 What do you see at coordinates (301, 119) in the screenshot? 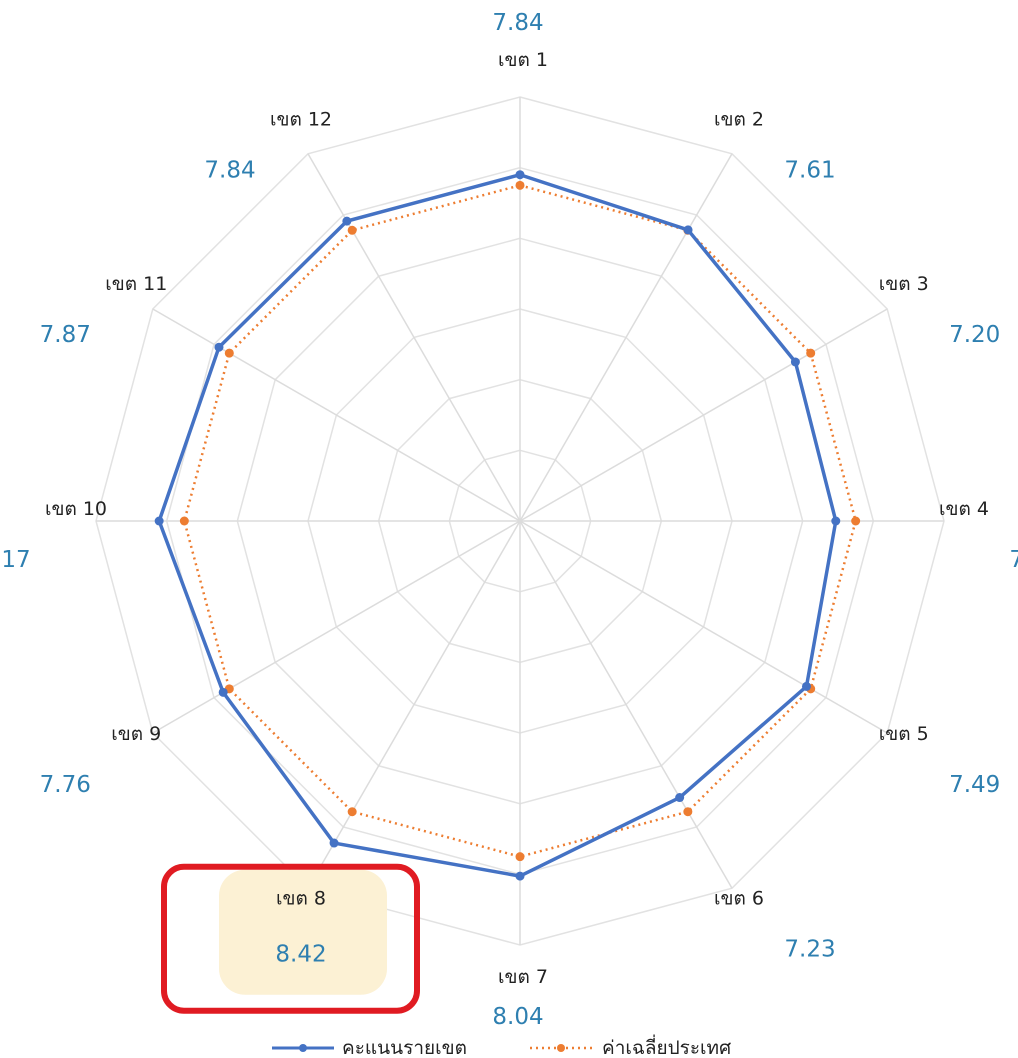
I see `category-label: เขต 12` at bounding box center [301, 119].